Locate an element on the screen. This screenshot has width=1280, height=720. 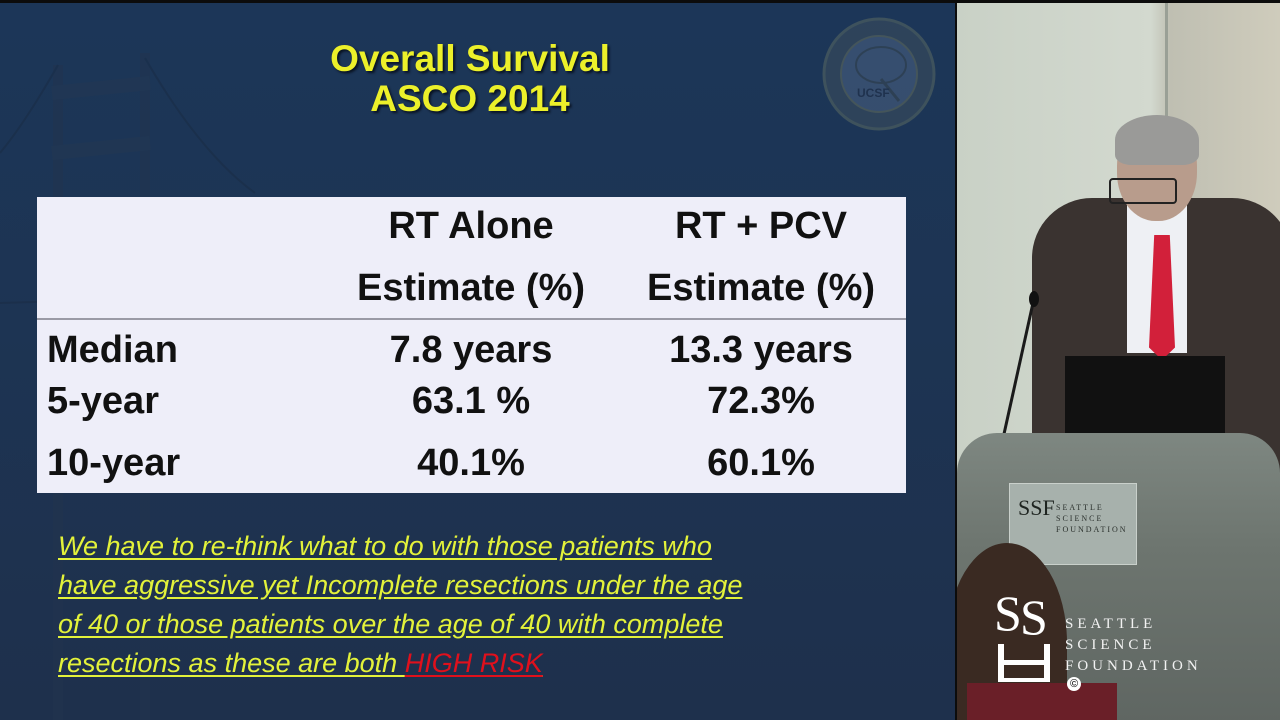
table-header-divider is located at coordinates (471, 319).